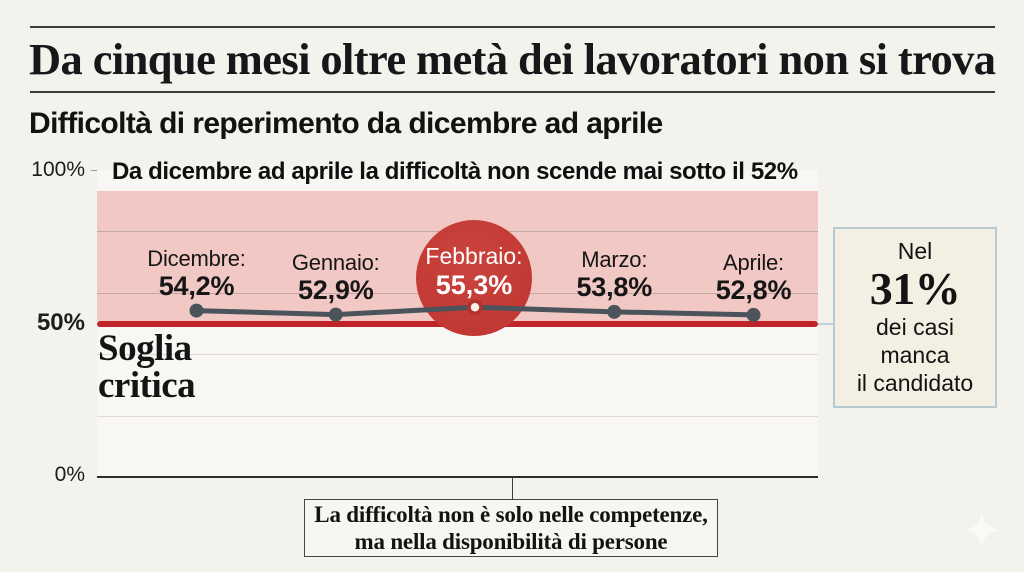  Describe the element at coordinates (512, 92) in the screenshot. I see `title-rule` at that location.